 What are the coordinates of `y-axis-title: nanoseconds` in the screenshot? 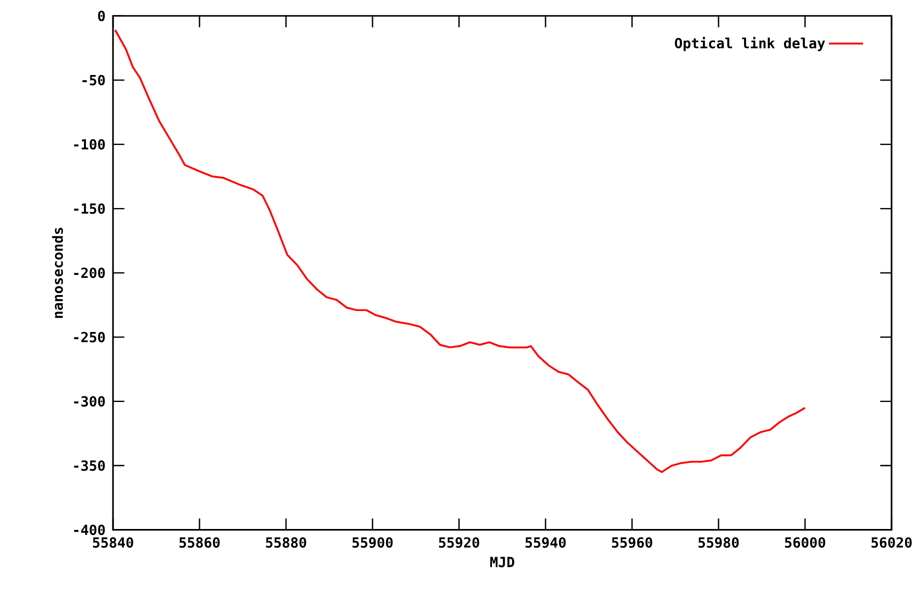 It's located at (57, 273).